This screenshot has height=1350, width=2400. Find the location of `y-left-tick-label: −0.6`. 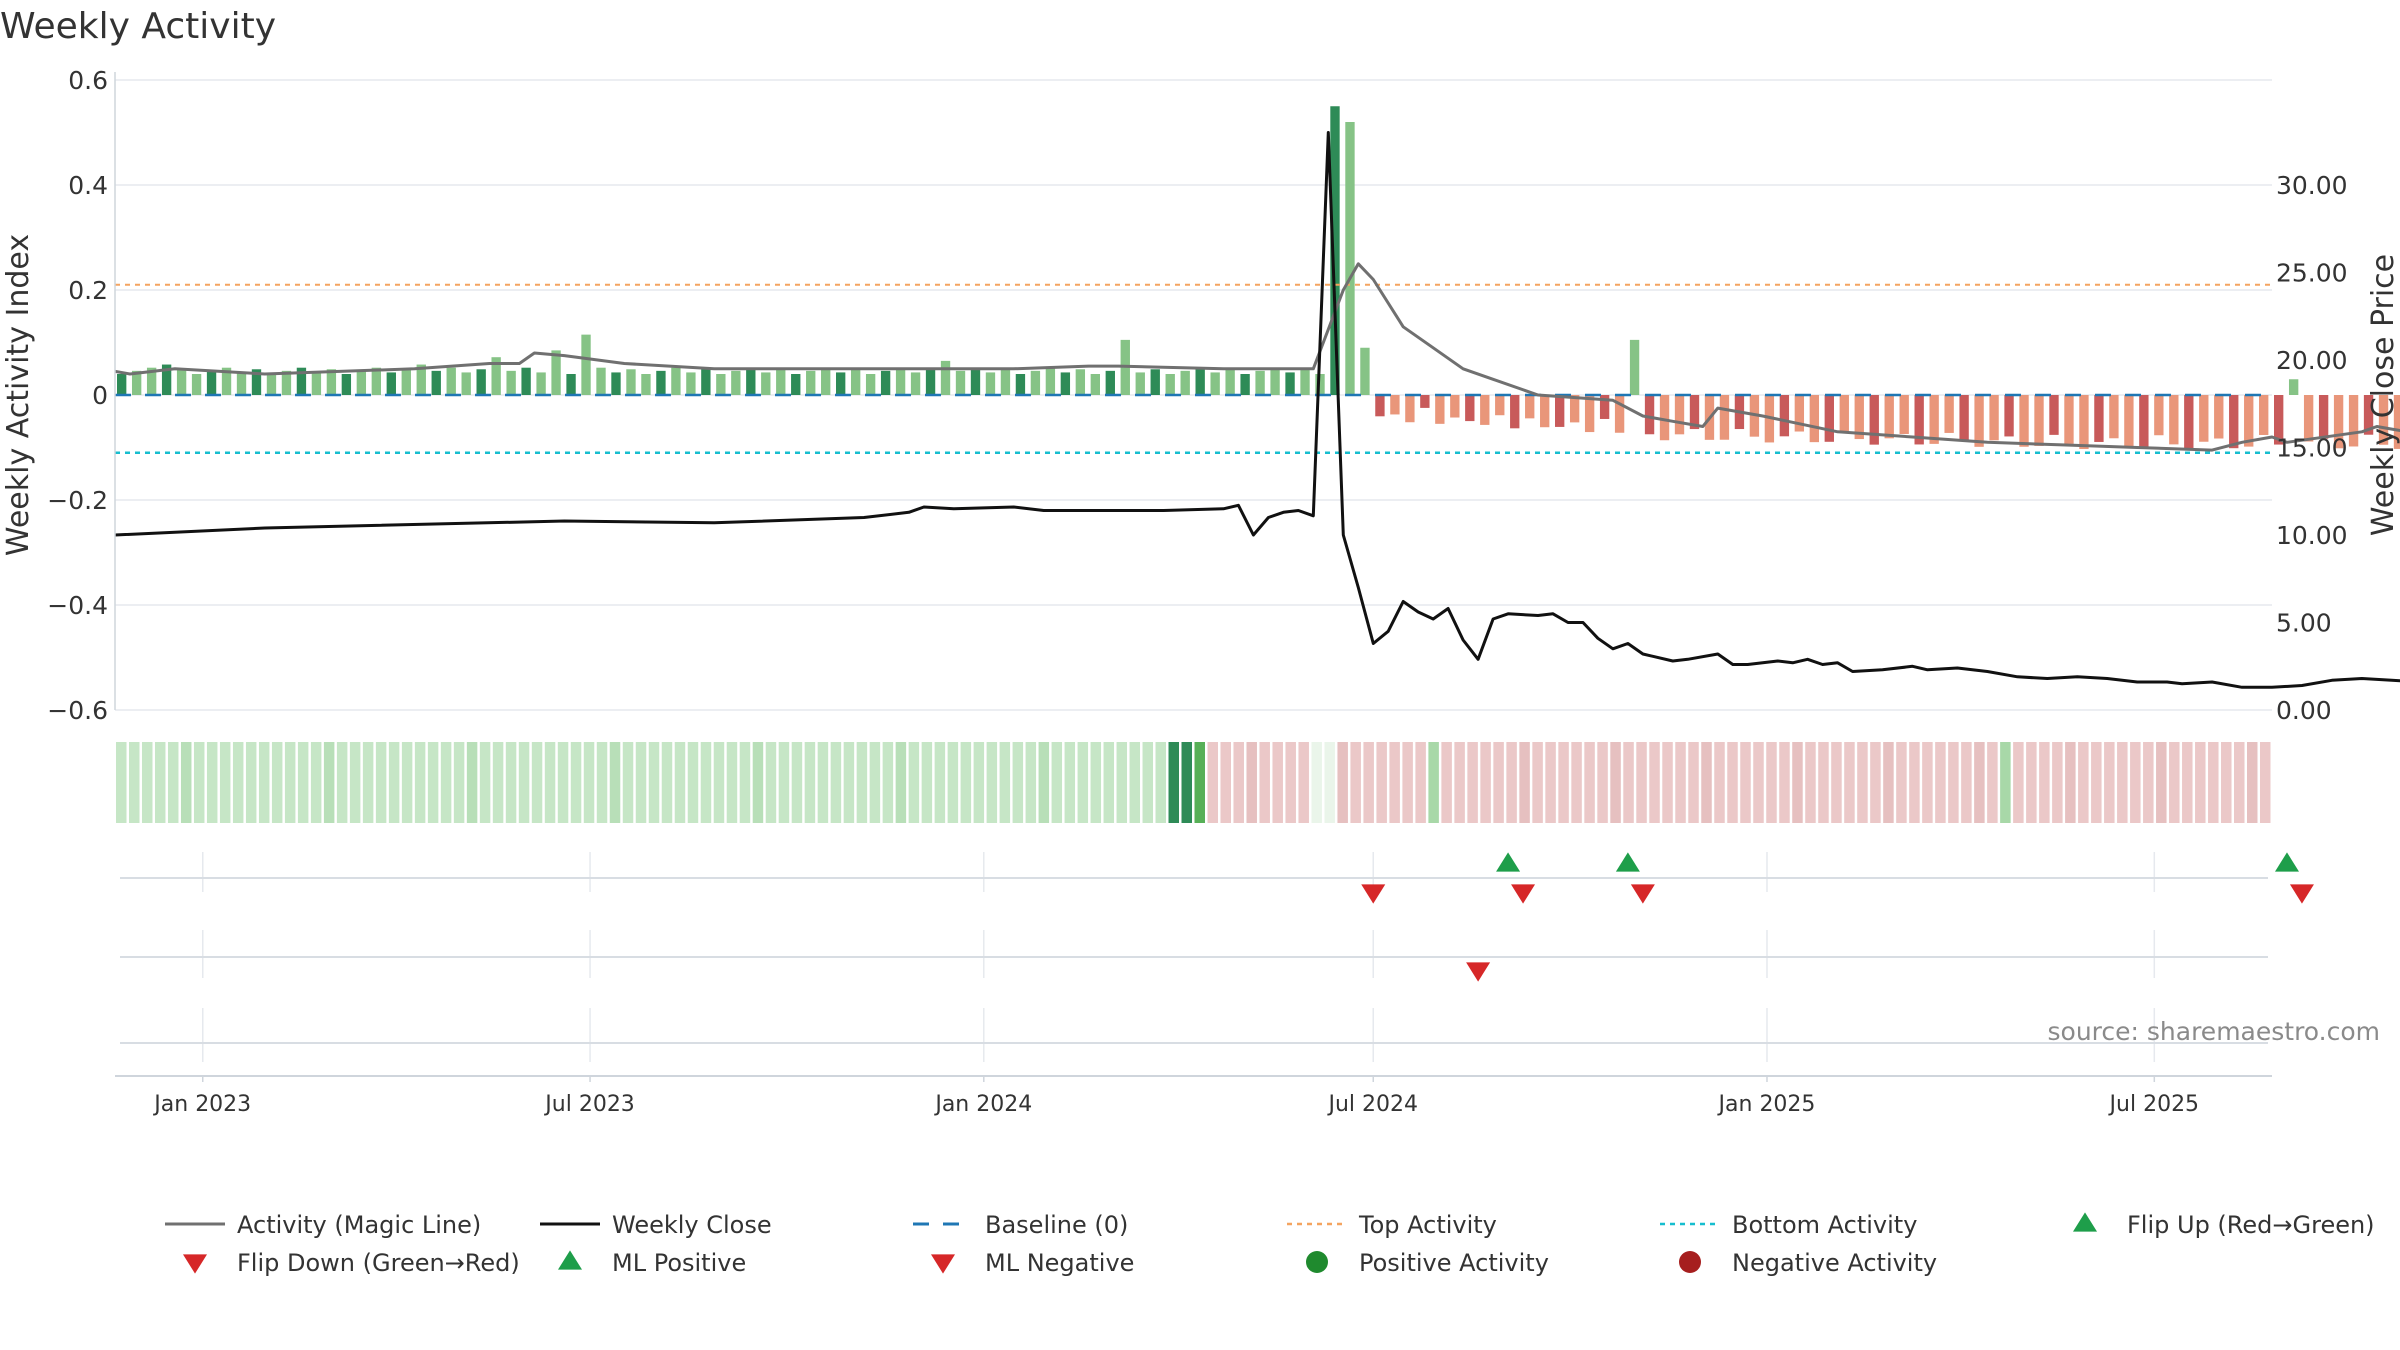

y-left-tick-label: −0.6 is located at coordinates (77, 710).